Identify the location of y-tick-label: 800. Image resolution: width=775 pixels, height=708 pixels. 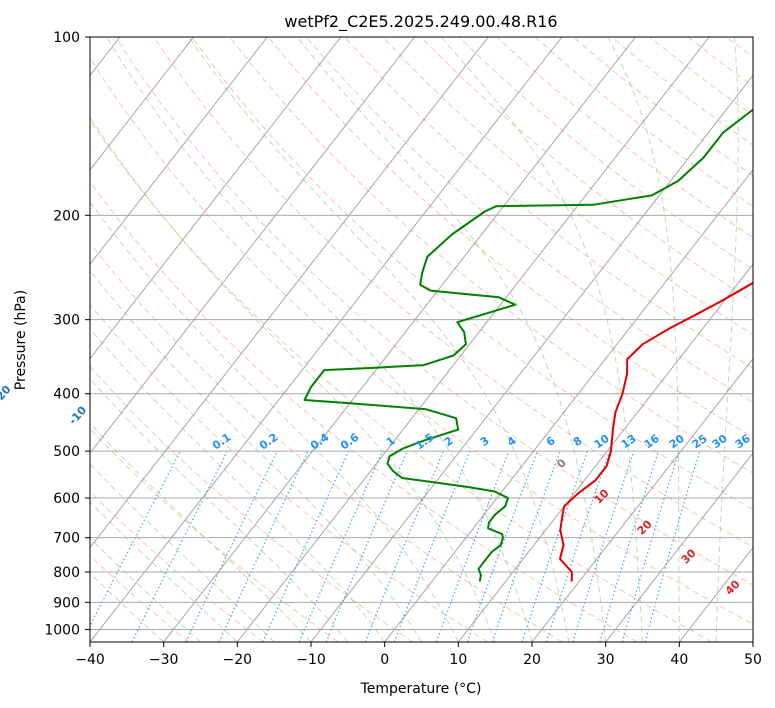
(66, 573).